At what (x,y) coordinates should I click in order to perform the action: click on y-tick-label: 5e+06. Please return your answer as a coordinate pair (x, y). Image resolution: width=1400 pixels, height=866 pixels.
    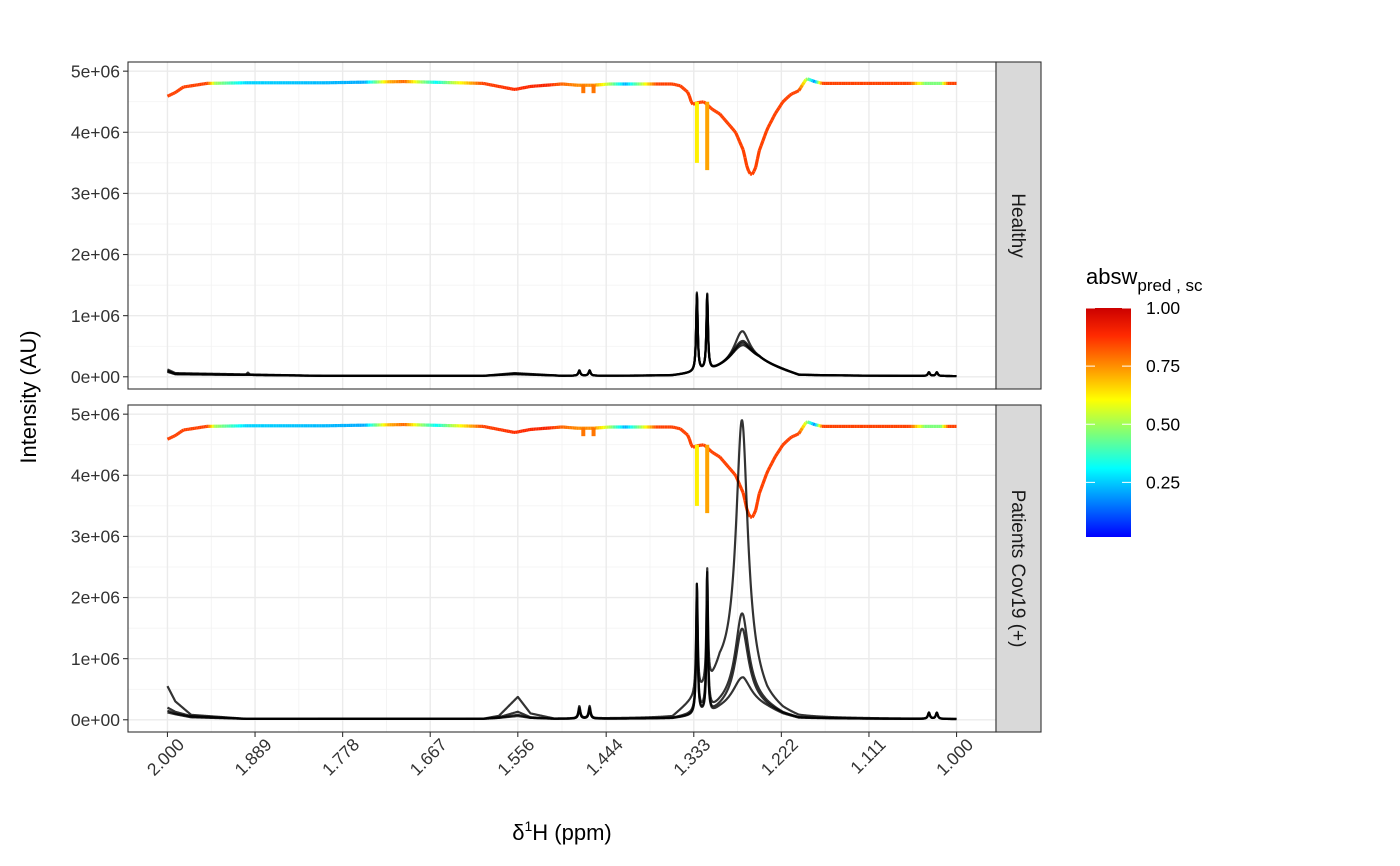
    Looking at the image, I should click on (95, 414).